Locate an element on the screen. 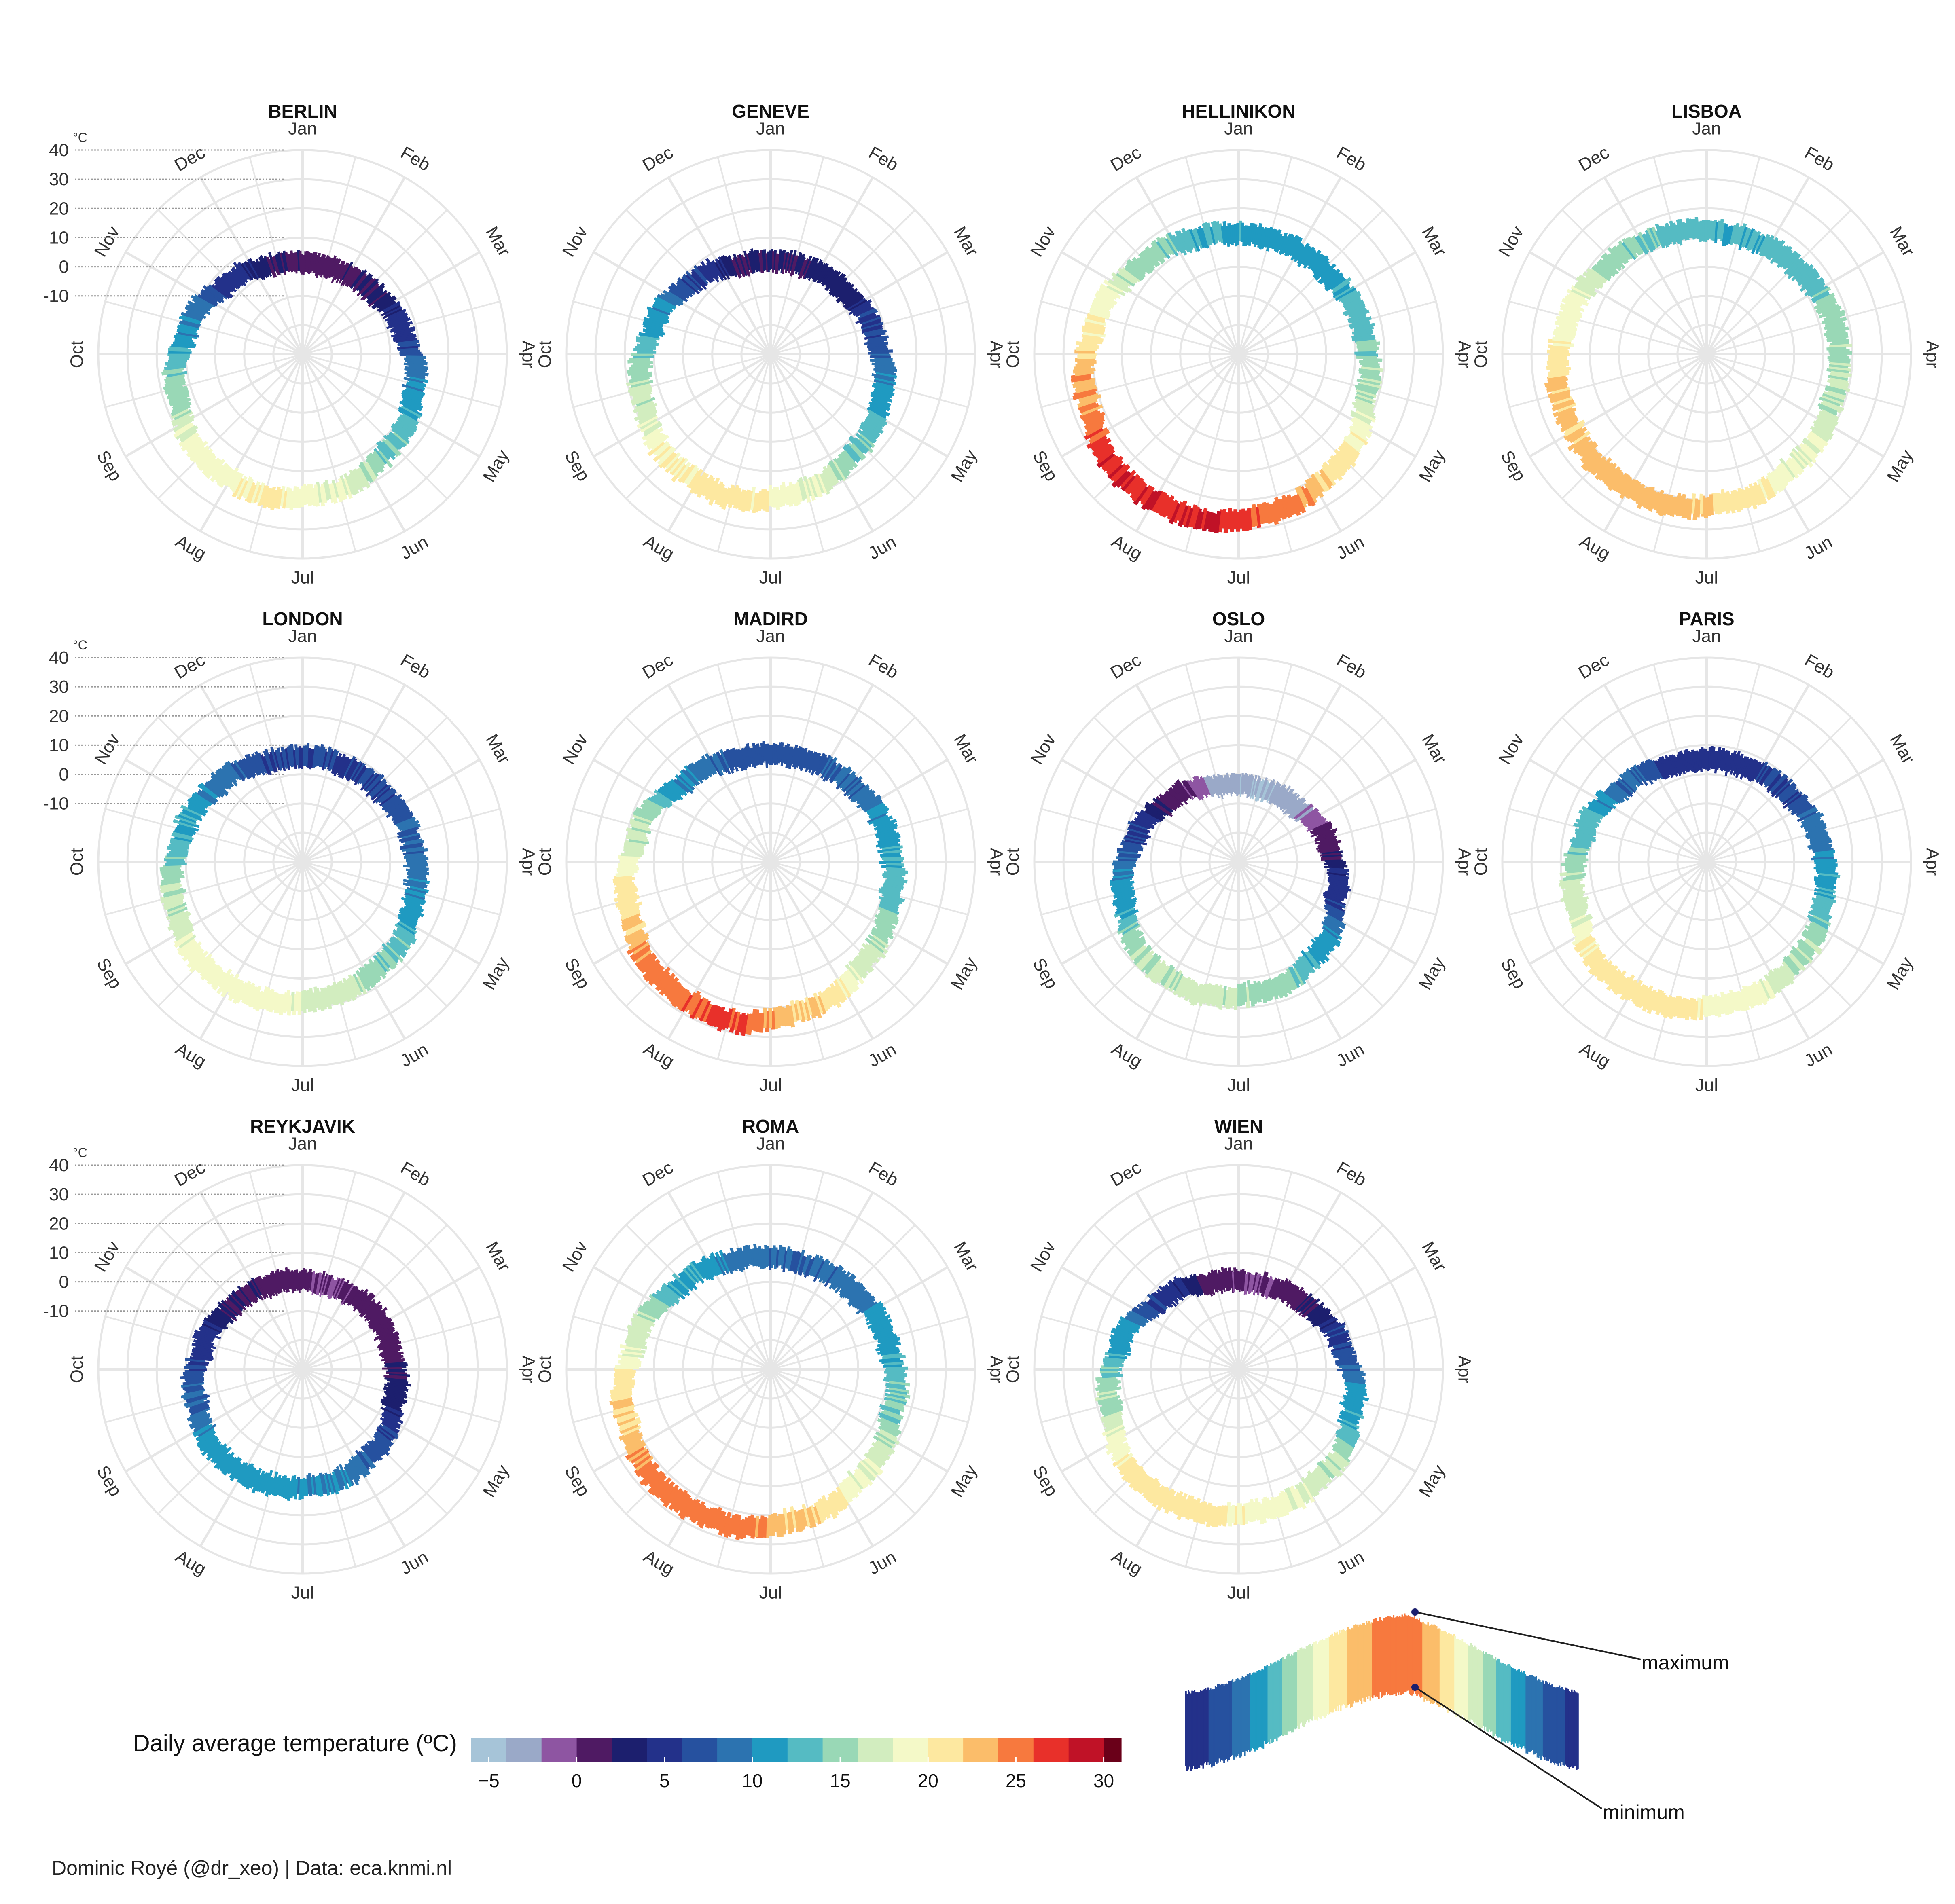 The height and width of the screenshot is (1904, 1955). radial-tick-label: 0 is located at coordinates (64, 267).